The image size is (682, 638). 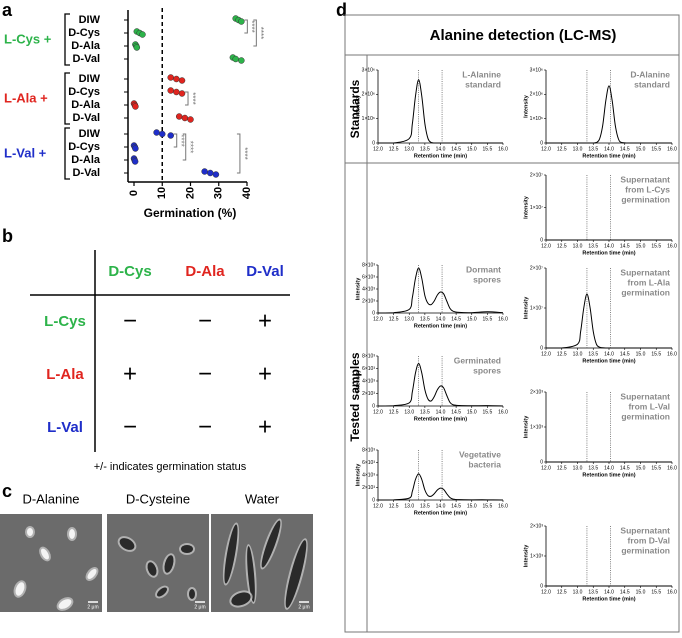 What do you see at coordinates (481, 74) in the screenshot?
I see `trace-label: L-Alanine` at bounding box center [481, 74].